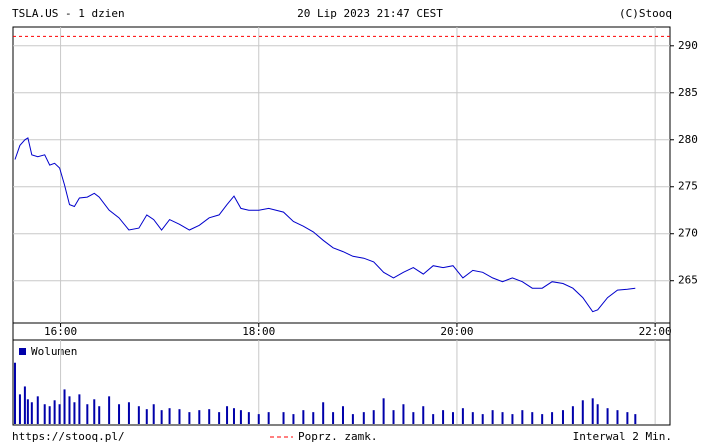 Image resolution: width=707 pixels, height=446 pixels. I want to click on chart-title: TSLA.US - 1 dzien, so click(68, 13).